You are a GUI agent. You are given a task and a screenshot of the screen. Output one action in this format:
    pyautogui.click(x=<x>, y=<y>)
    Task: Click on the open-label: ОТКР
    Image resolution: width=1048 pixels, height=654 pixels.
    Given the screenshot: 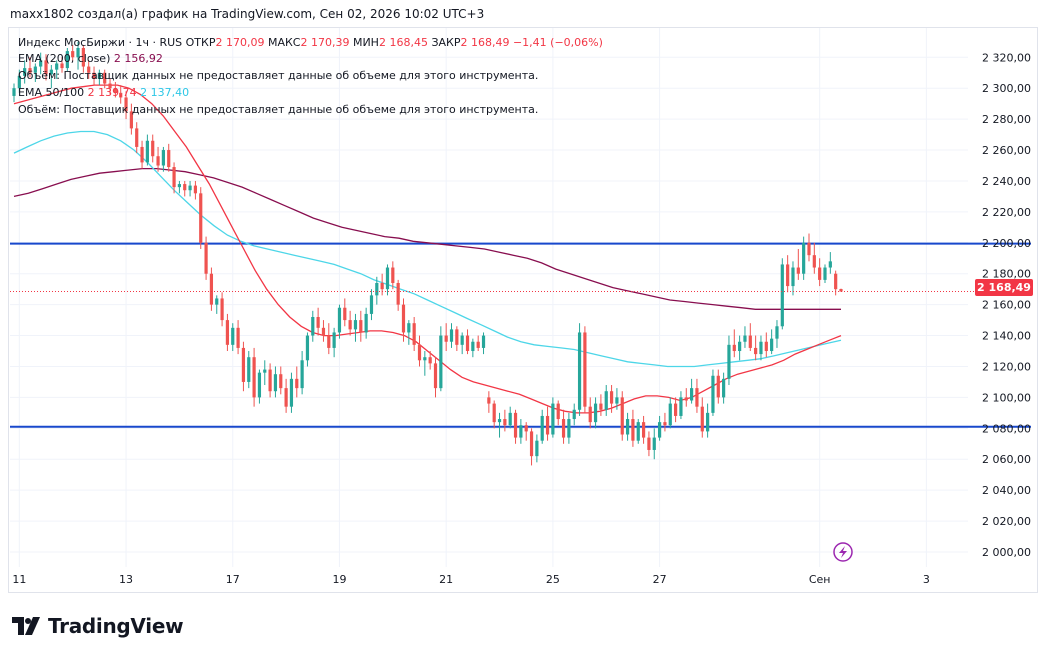 What is the action you would take?
    pyautogui.click(x=200, y=42)
    